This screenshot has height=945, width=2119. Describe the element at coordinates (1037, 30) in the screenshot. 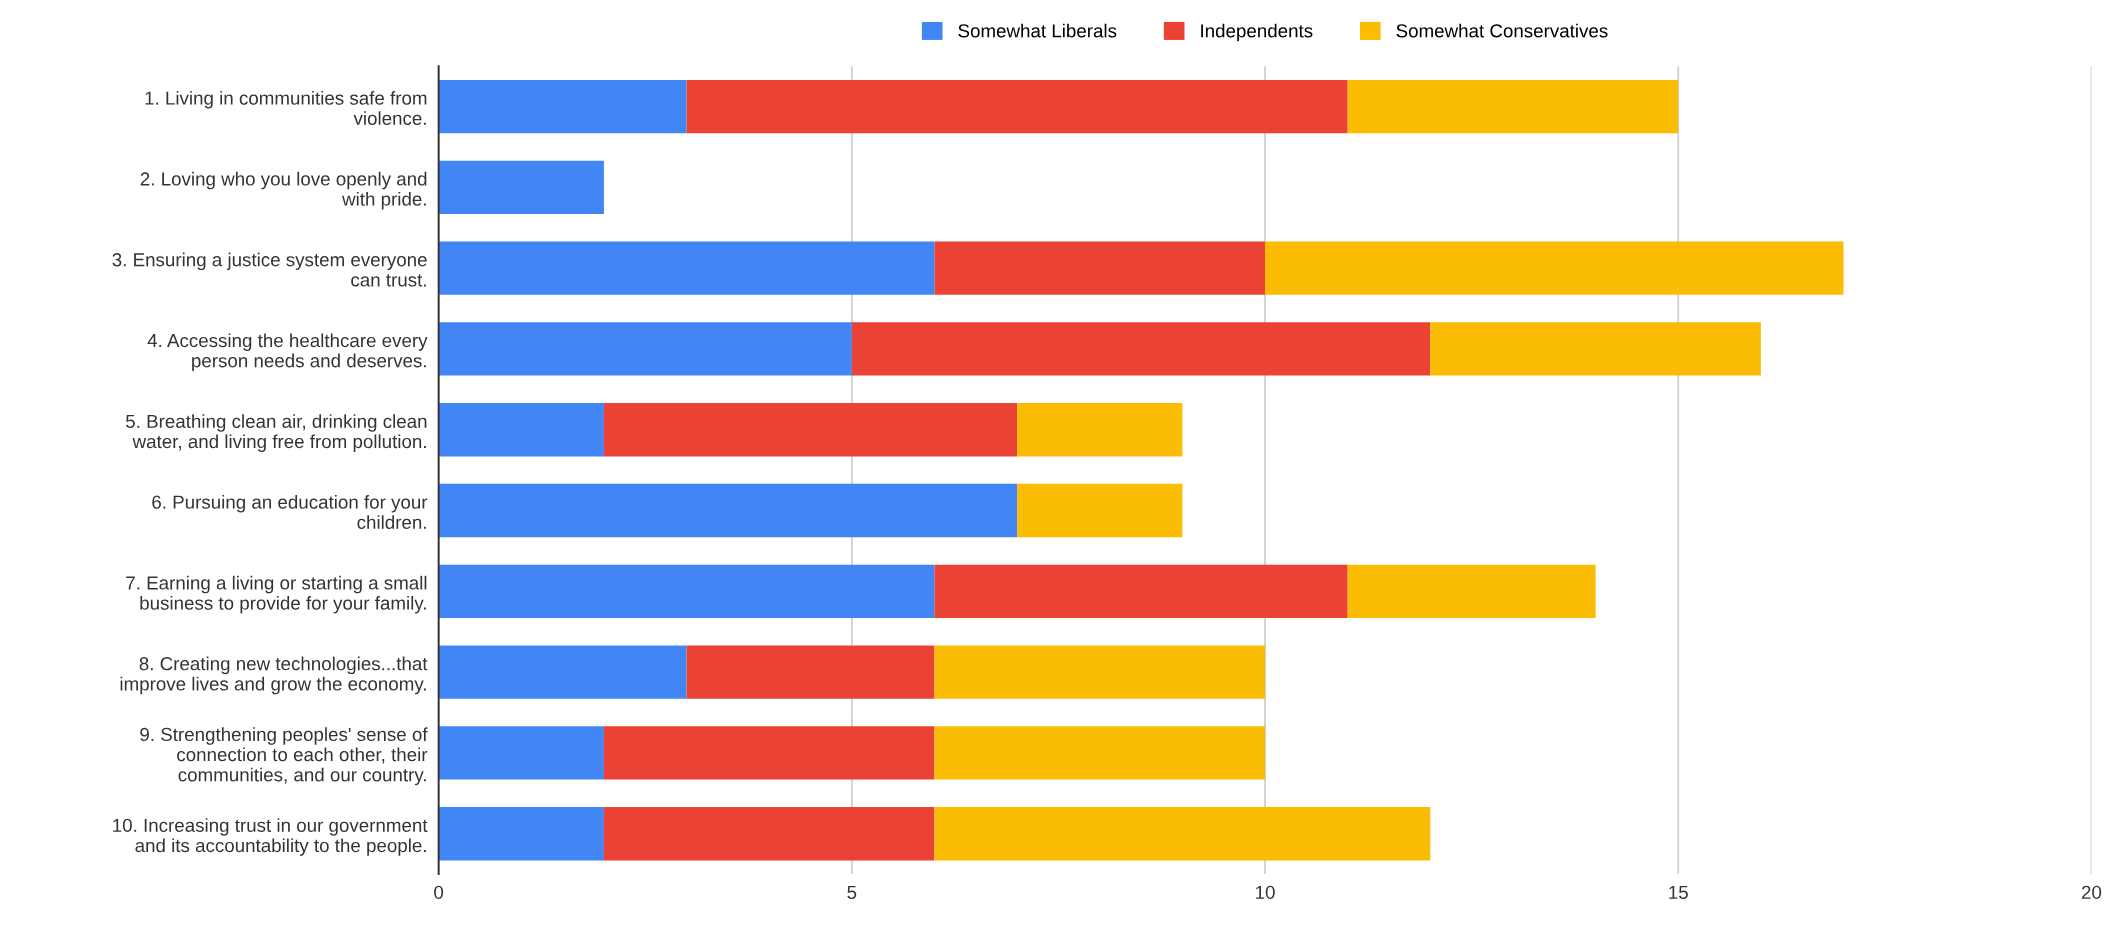

I see `legend-label: Somewhat Liberals` at that location.